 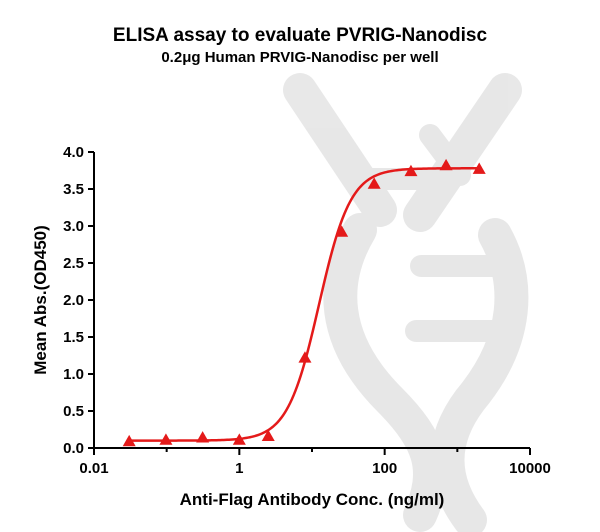 What do you see at coordinates (312, 499) in the screenshot?
I see `x-axis-label: Anti-Flag Antibody Conc. (ng/ml)` at bounding box center [312, 499].